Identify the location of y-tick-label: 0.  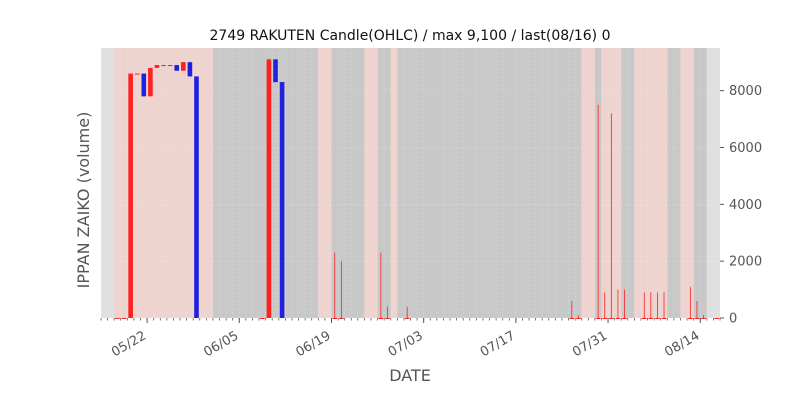
(733, 319).